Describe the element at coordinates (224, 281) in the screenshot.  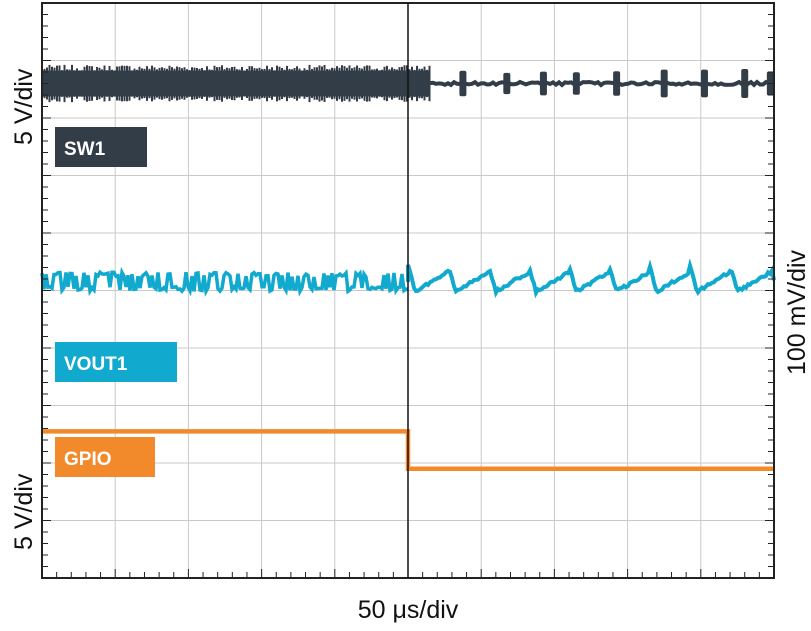
I see `trace-vout1-pwm` at that location.